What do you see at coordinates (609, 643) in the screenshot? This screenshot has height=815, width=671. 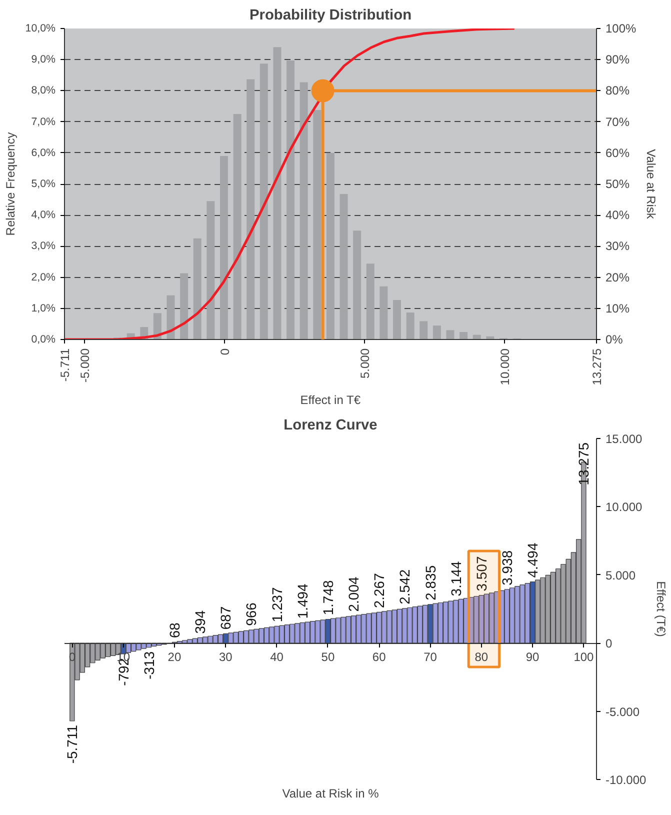 I see `y-tick-label: 0` at bounding box center [609, 643].